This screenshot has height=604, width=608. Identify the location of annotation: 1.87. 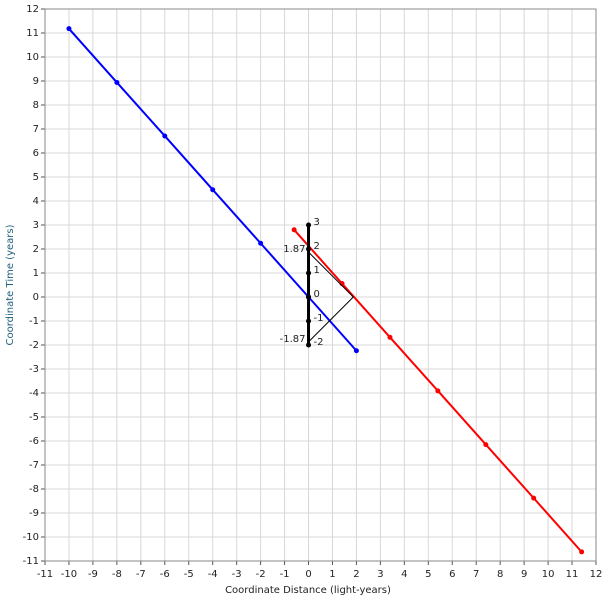
(294, 249).